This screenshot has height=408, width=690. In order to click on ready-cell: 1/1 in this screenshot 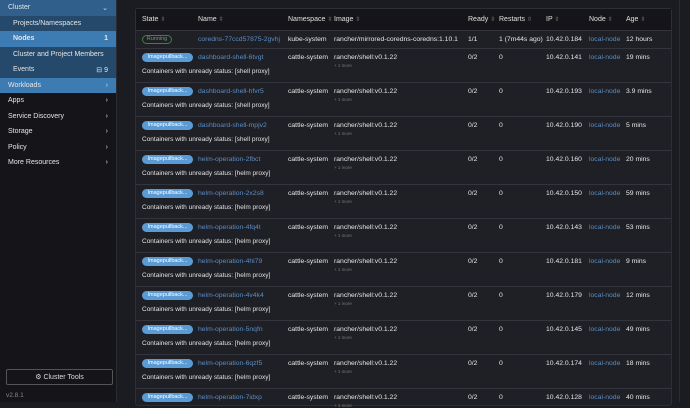, I will do `click(473, 39)`.